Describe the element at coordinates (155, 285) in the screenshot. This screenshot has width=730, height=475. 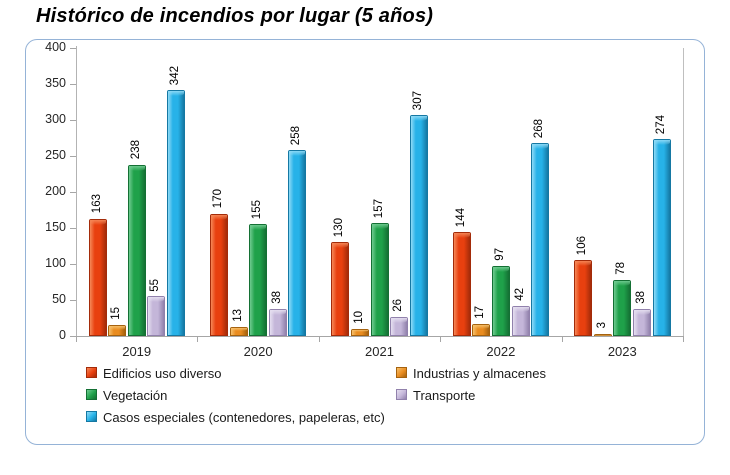
I see `bar-value-label: 55` at that location.